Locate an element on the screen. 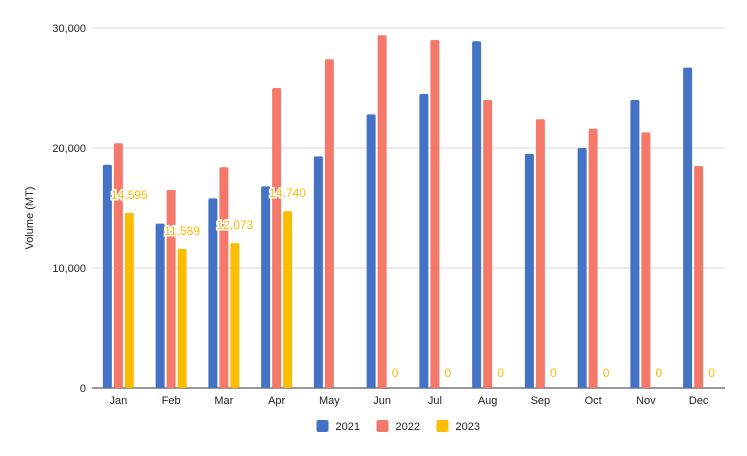  data-label-2023-oct: 0 is located at coordinates (606, 373).